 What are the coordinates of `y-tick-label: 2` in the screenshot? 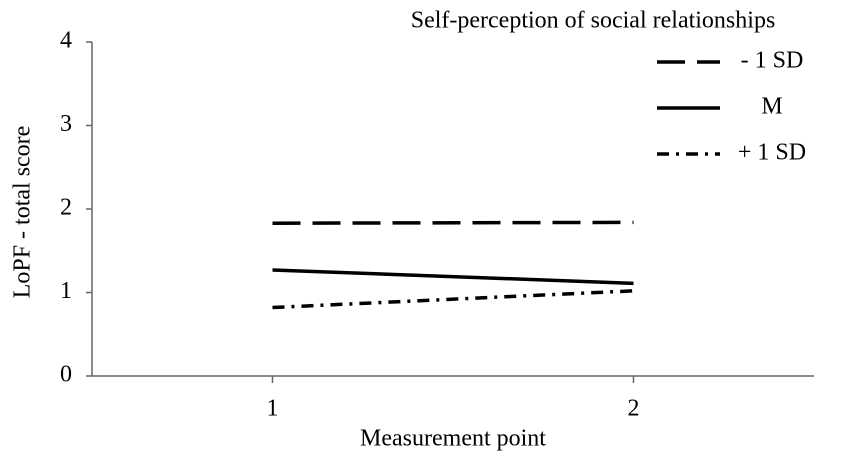 It's located at (66, 208).